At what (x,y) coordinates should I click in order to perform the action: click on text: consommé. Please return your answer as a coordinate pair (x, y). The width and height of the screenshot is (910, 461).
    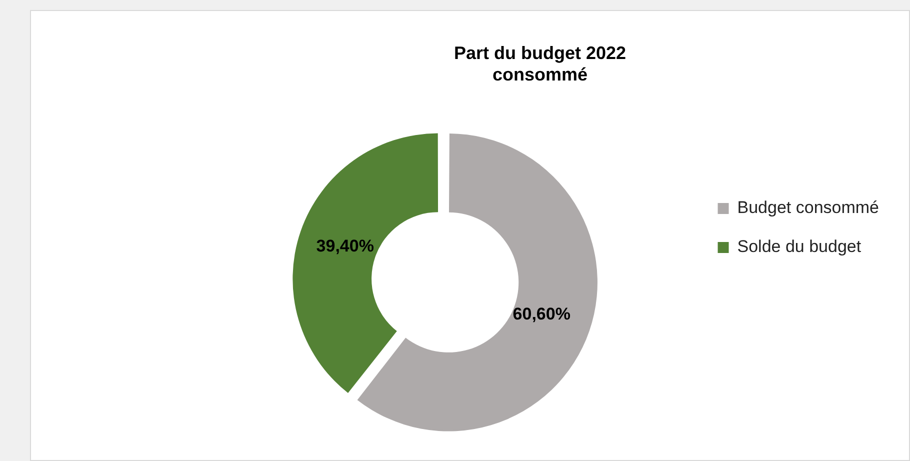
    Looking at the image, I should click on (540, 74).